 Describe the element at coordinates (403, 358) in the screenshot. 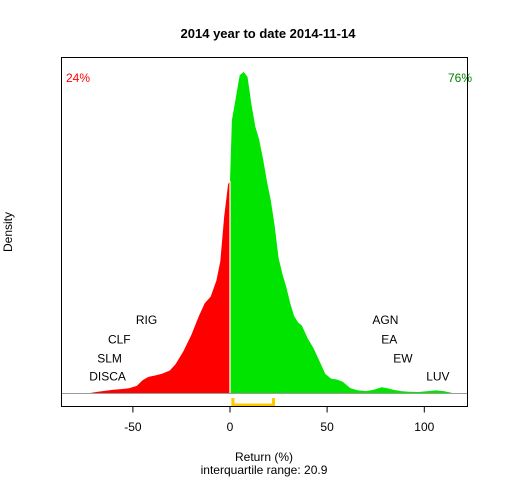

I see `annotation-ew: EW` at that location.